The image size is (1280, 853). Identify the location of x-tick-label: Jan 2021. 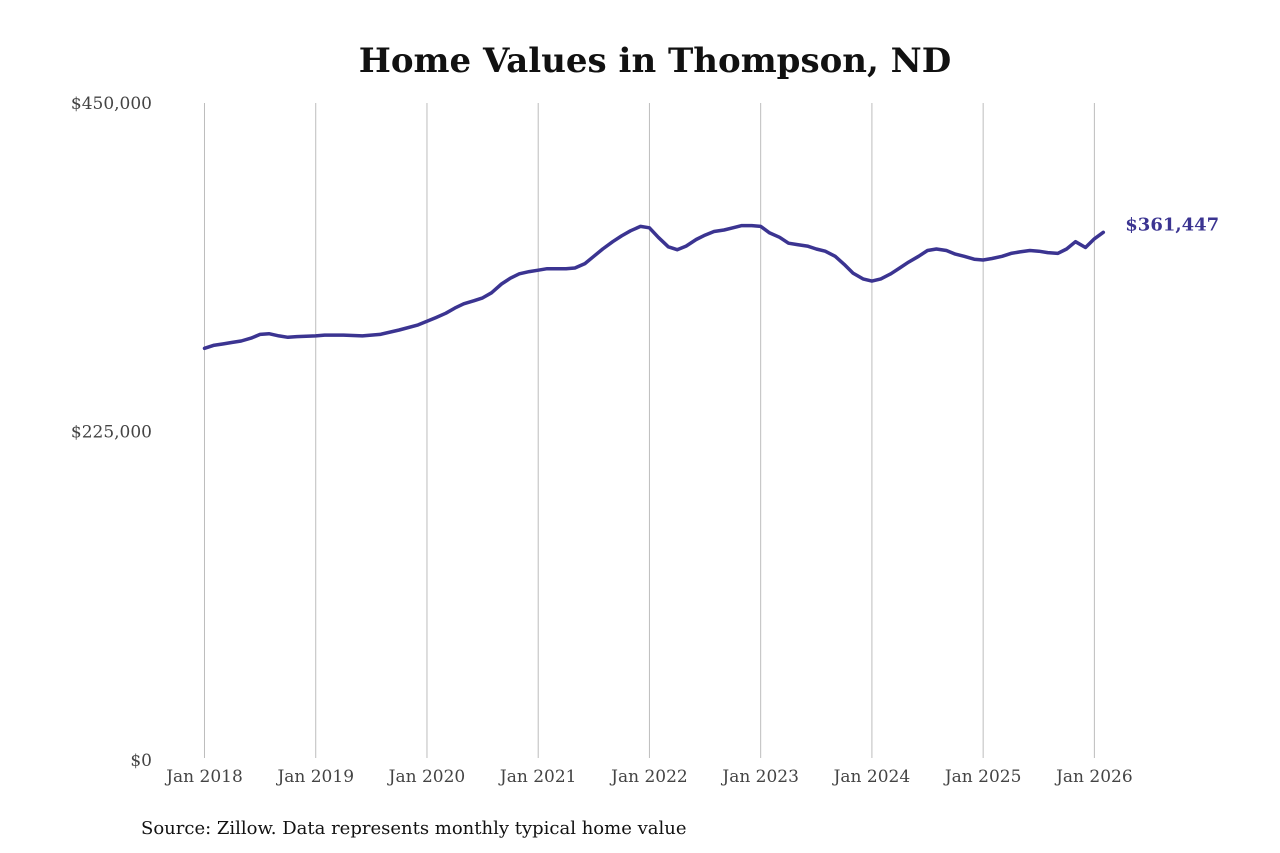
(537, 777).